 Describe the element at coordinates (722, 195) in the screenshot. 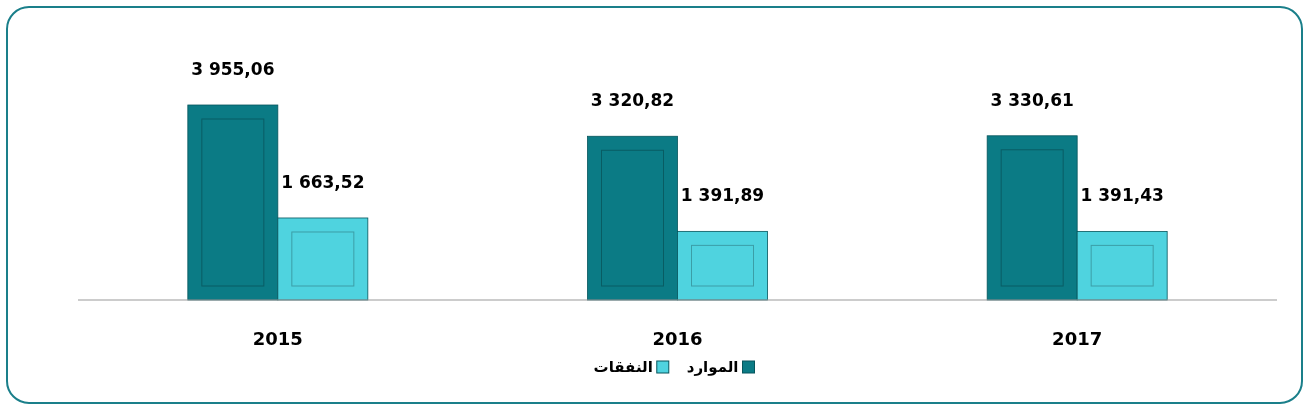

I see `data-label: 1 391,89` at that location.